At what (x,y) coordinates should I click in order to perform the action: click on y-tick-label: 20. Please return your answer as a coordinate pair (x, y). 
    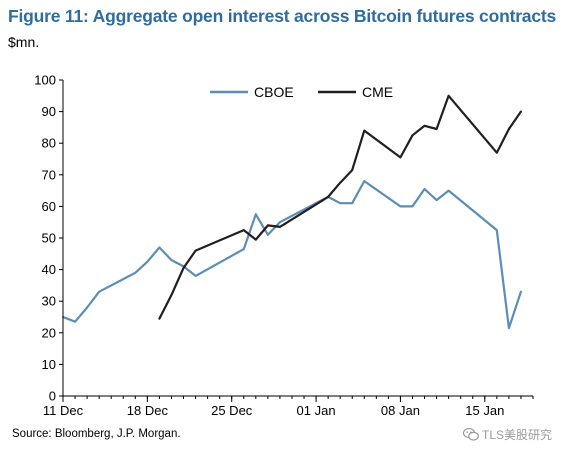
    Looking at the image, I should click on (49, 332).